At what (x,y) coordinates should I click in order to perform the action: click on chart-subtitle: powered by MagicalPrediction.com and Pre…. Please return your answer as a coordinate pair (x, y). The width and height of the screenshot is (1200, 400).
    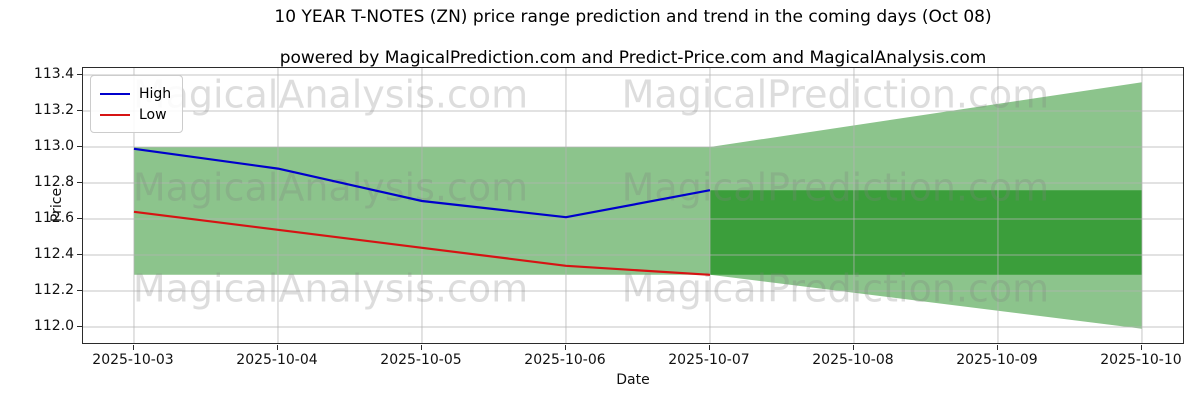
    Looking at the image, I should click on (633, 58).